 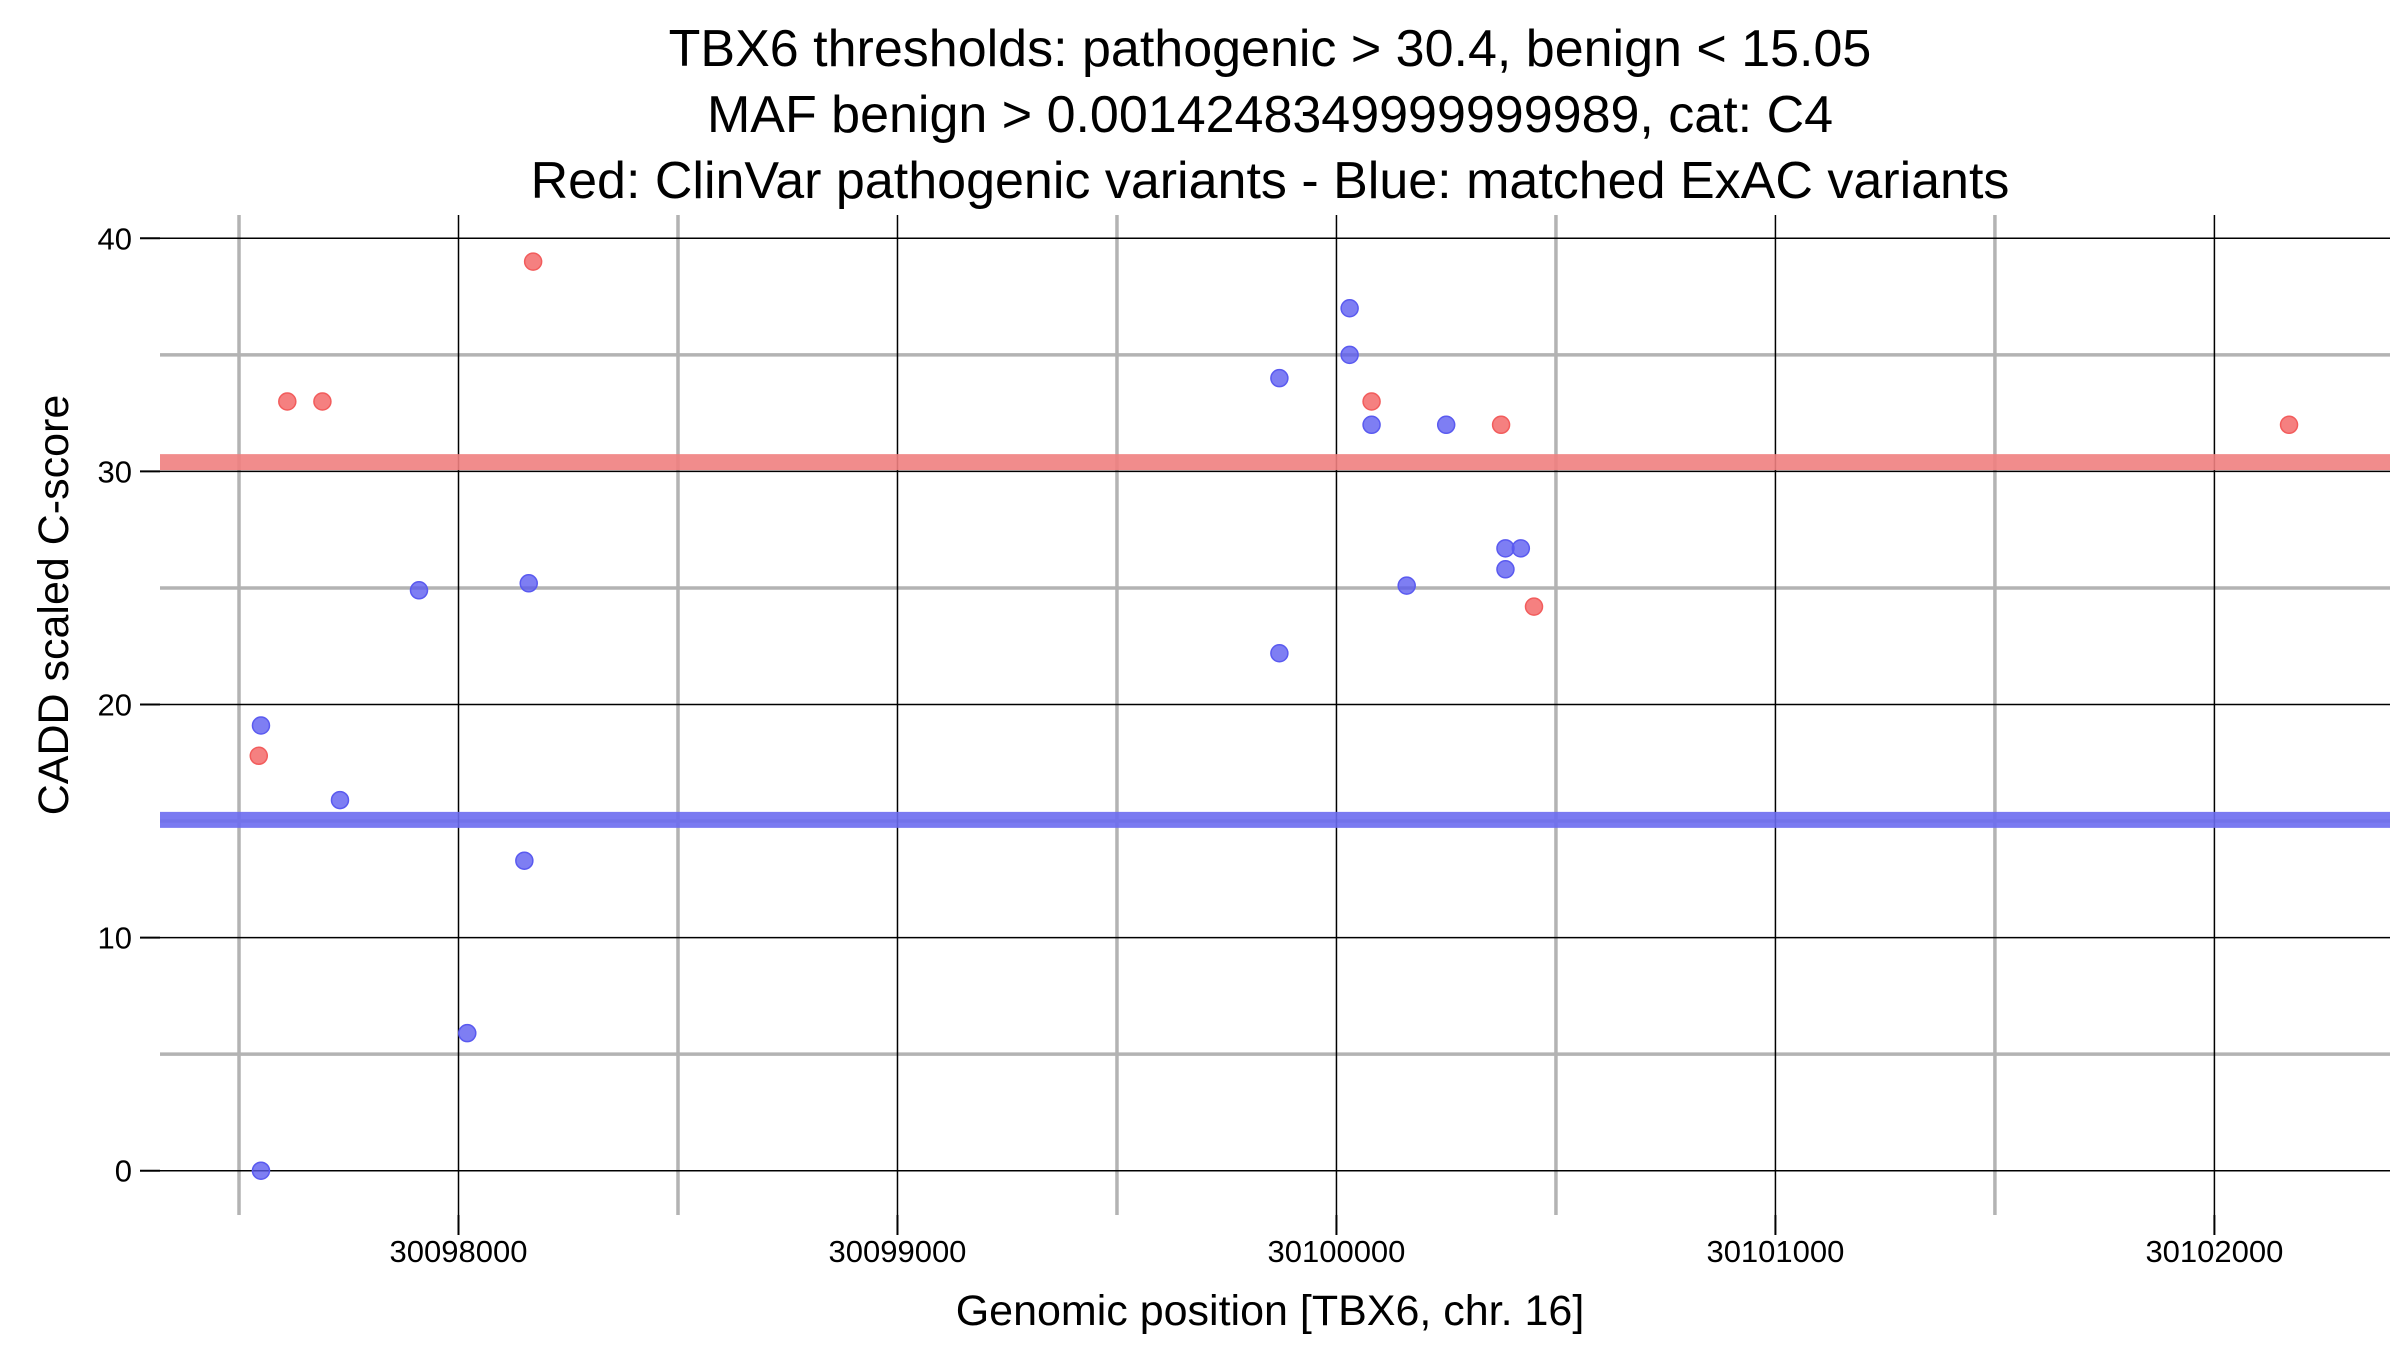 I want to click on x-tick-label: 30102000, so click(x=2214, y=1251).